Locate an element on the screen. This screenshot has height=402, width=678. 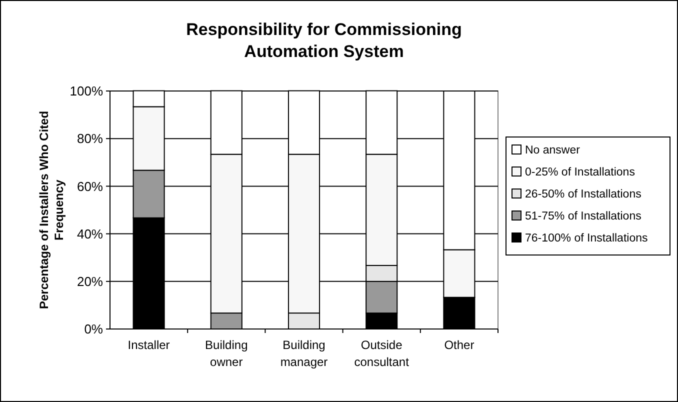
y-tick-label: 40% is located at coordinates (90, 234).